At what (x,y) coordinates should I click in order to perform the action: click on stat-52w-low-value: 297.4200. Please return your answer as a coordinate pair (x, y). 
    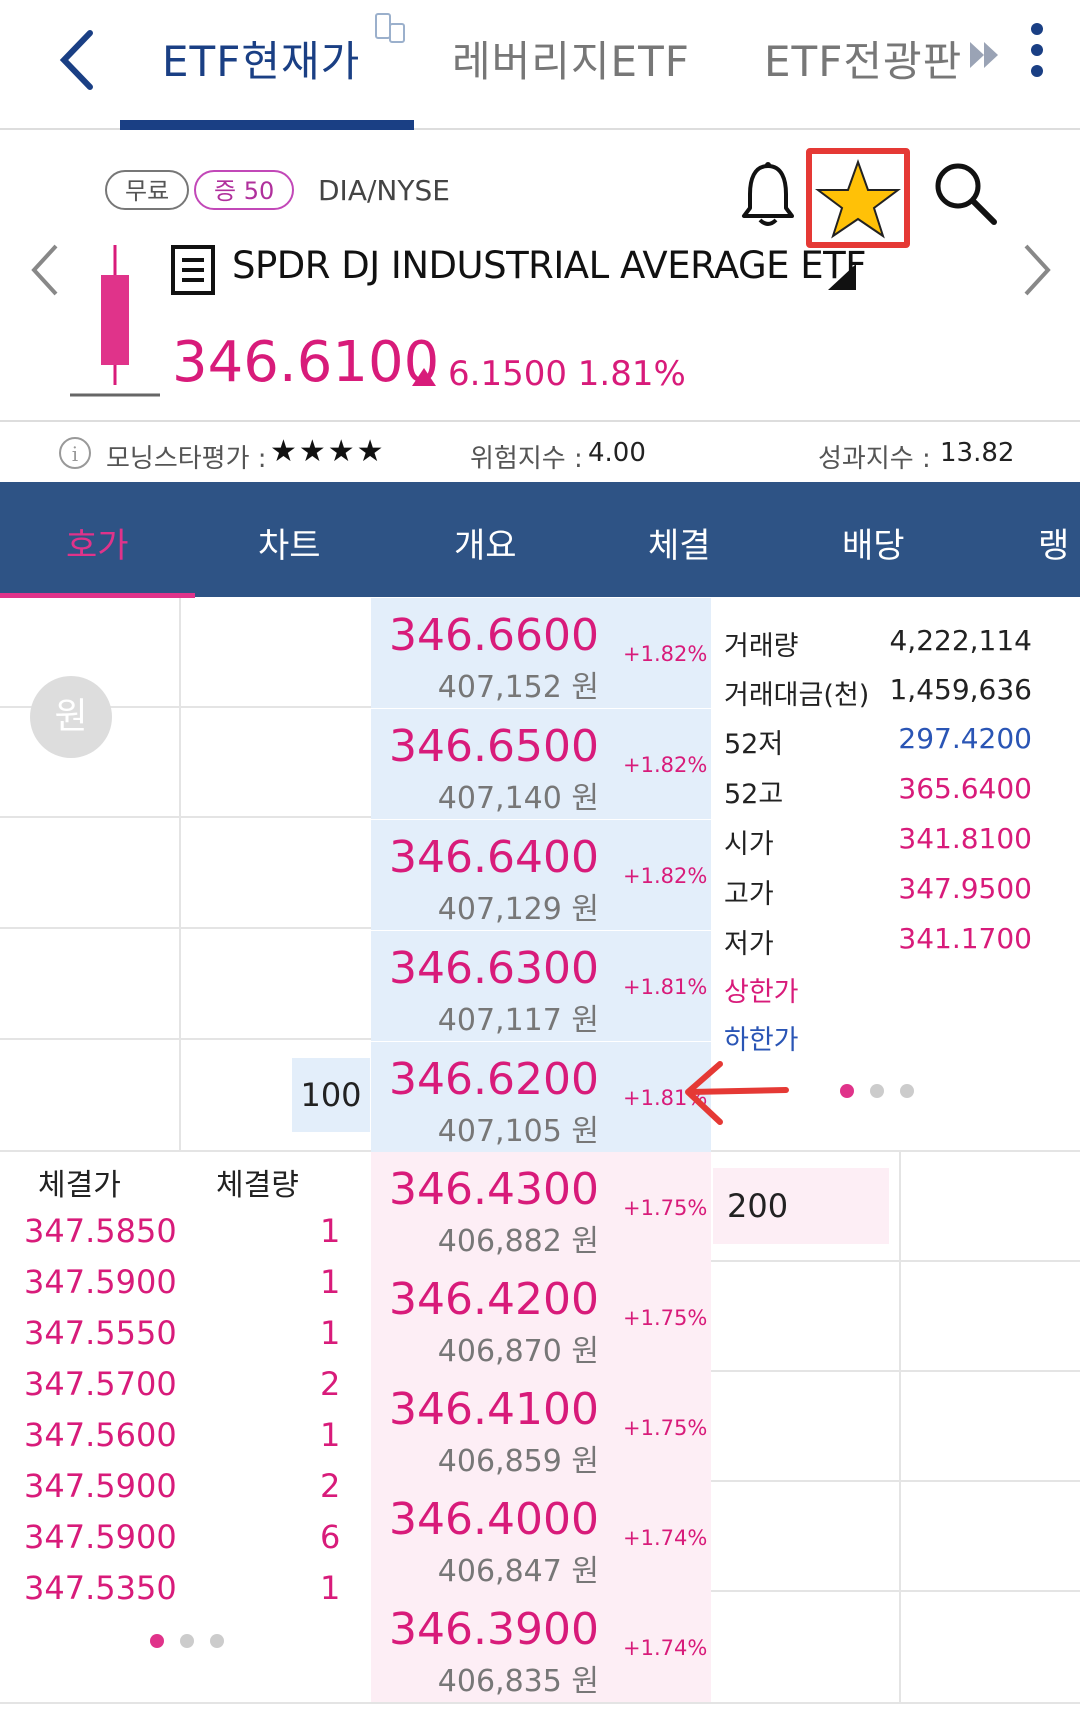
    Looking at the image, I should click on (965, 738).